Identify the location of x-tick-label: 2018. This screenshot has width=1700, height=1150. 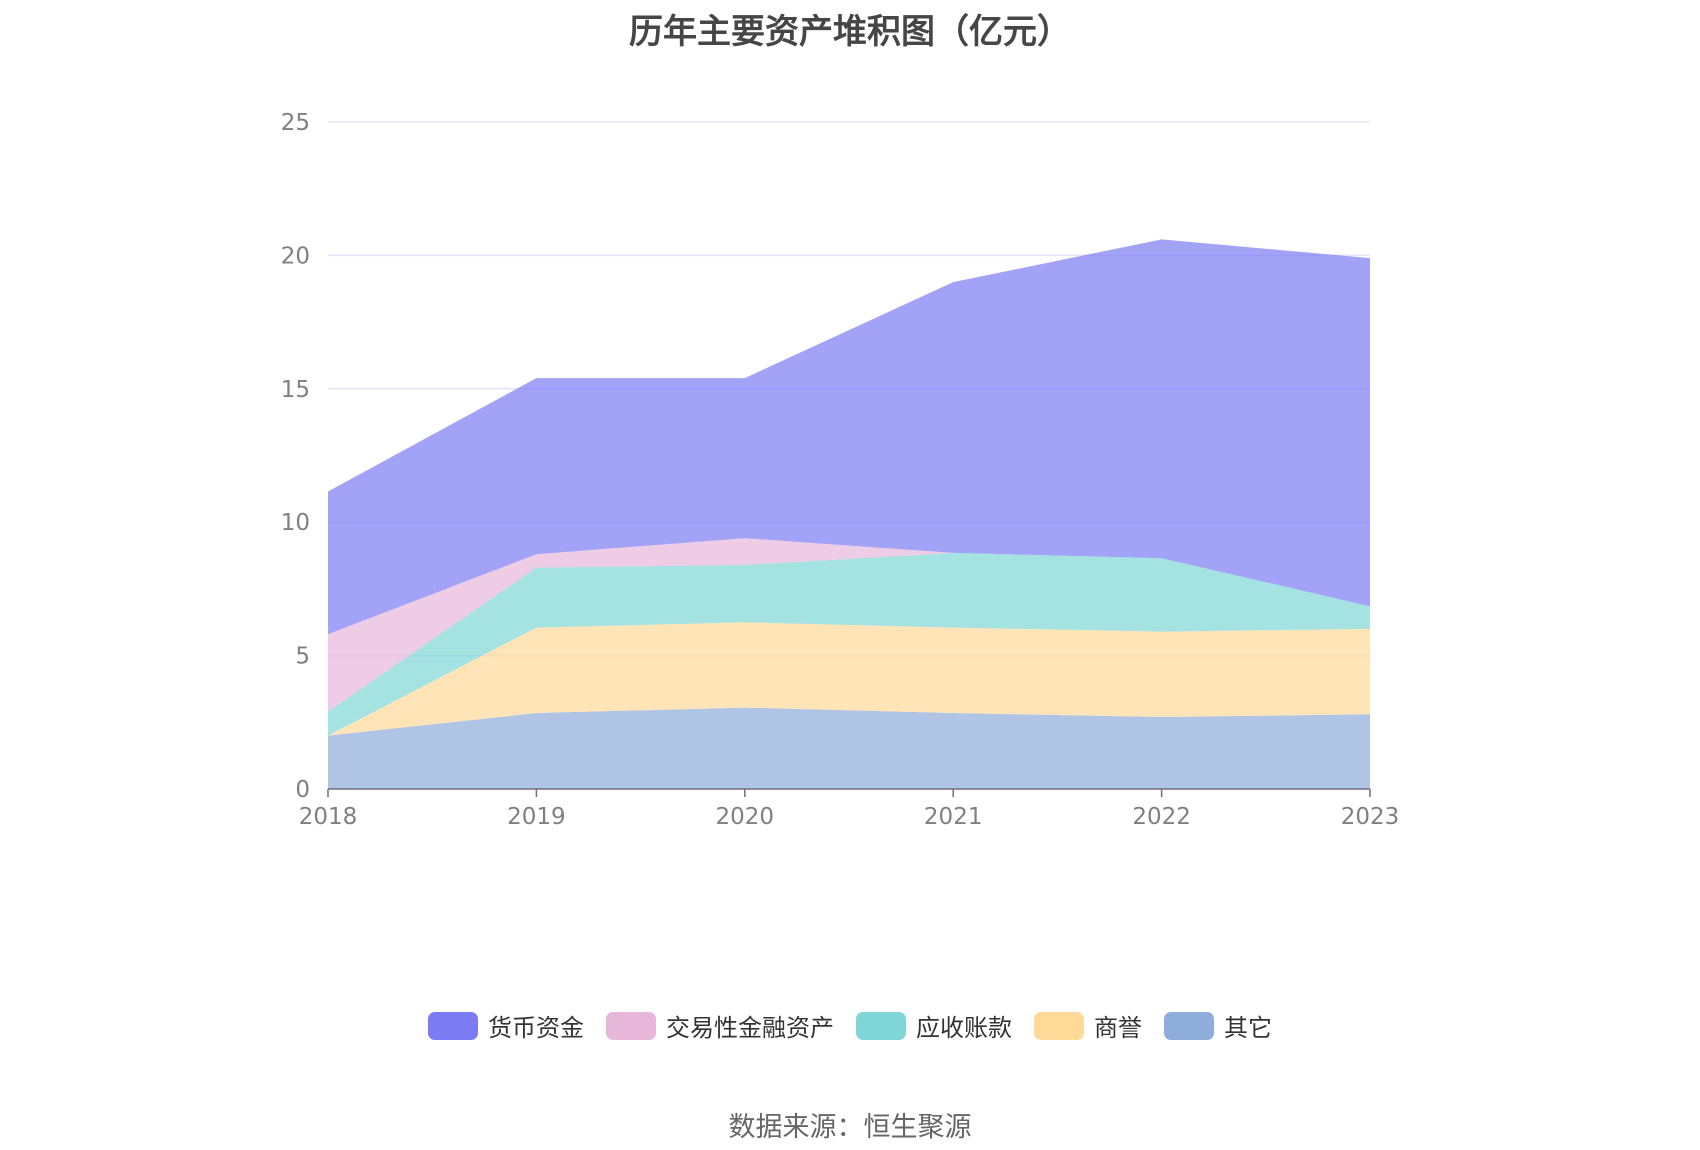
(328, 817).